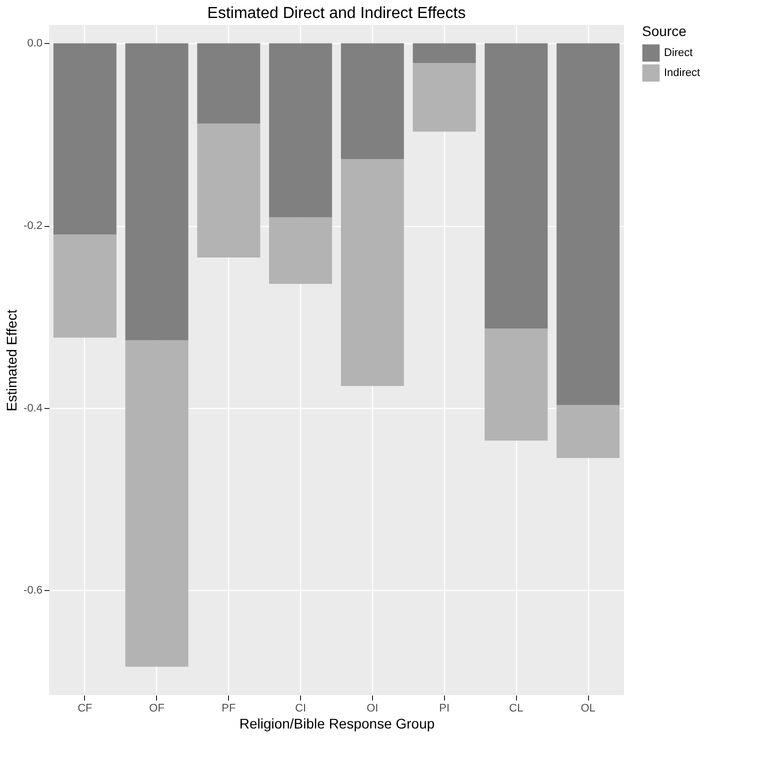 The image size is (757, 762). I want to click on y-tick-label: -0.2, so click(33, 226).